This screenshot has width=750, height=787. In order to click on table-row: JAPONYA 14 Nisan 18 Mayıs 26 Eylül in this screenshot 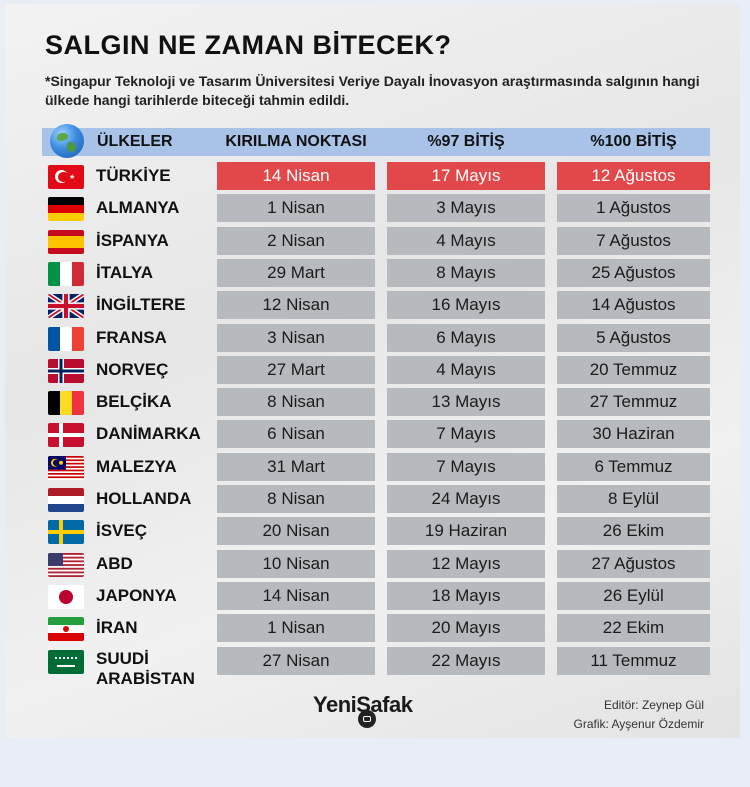, I will do `click(372, 595)`.